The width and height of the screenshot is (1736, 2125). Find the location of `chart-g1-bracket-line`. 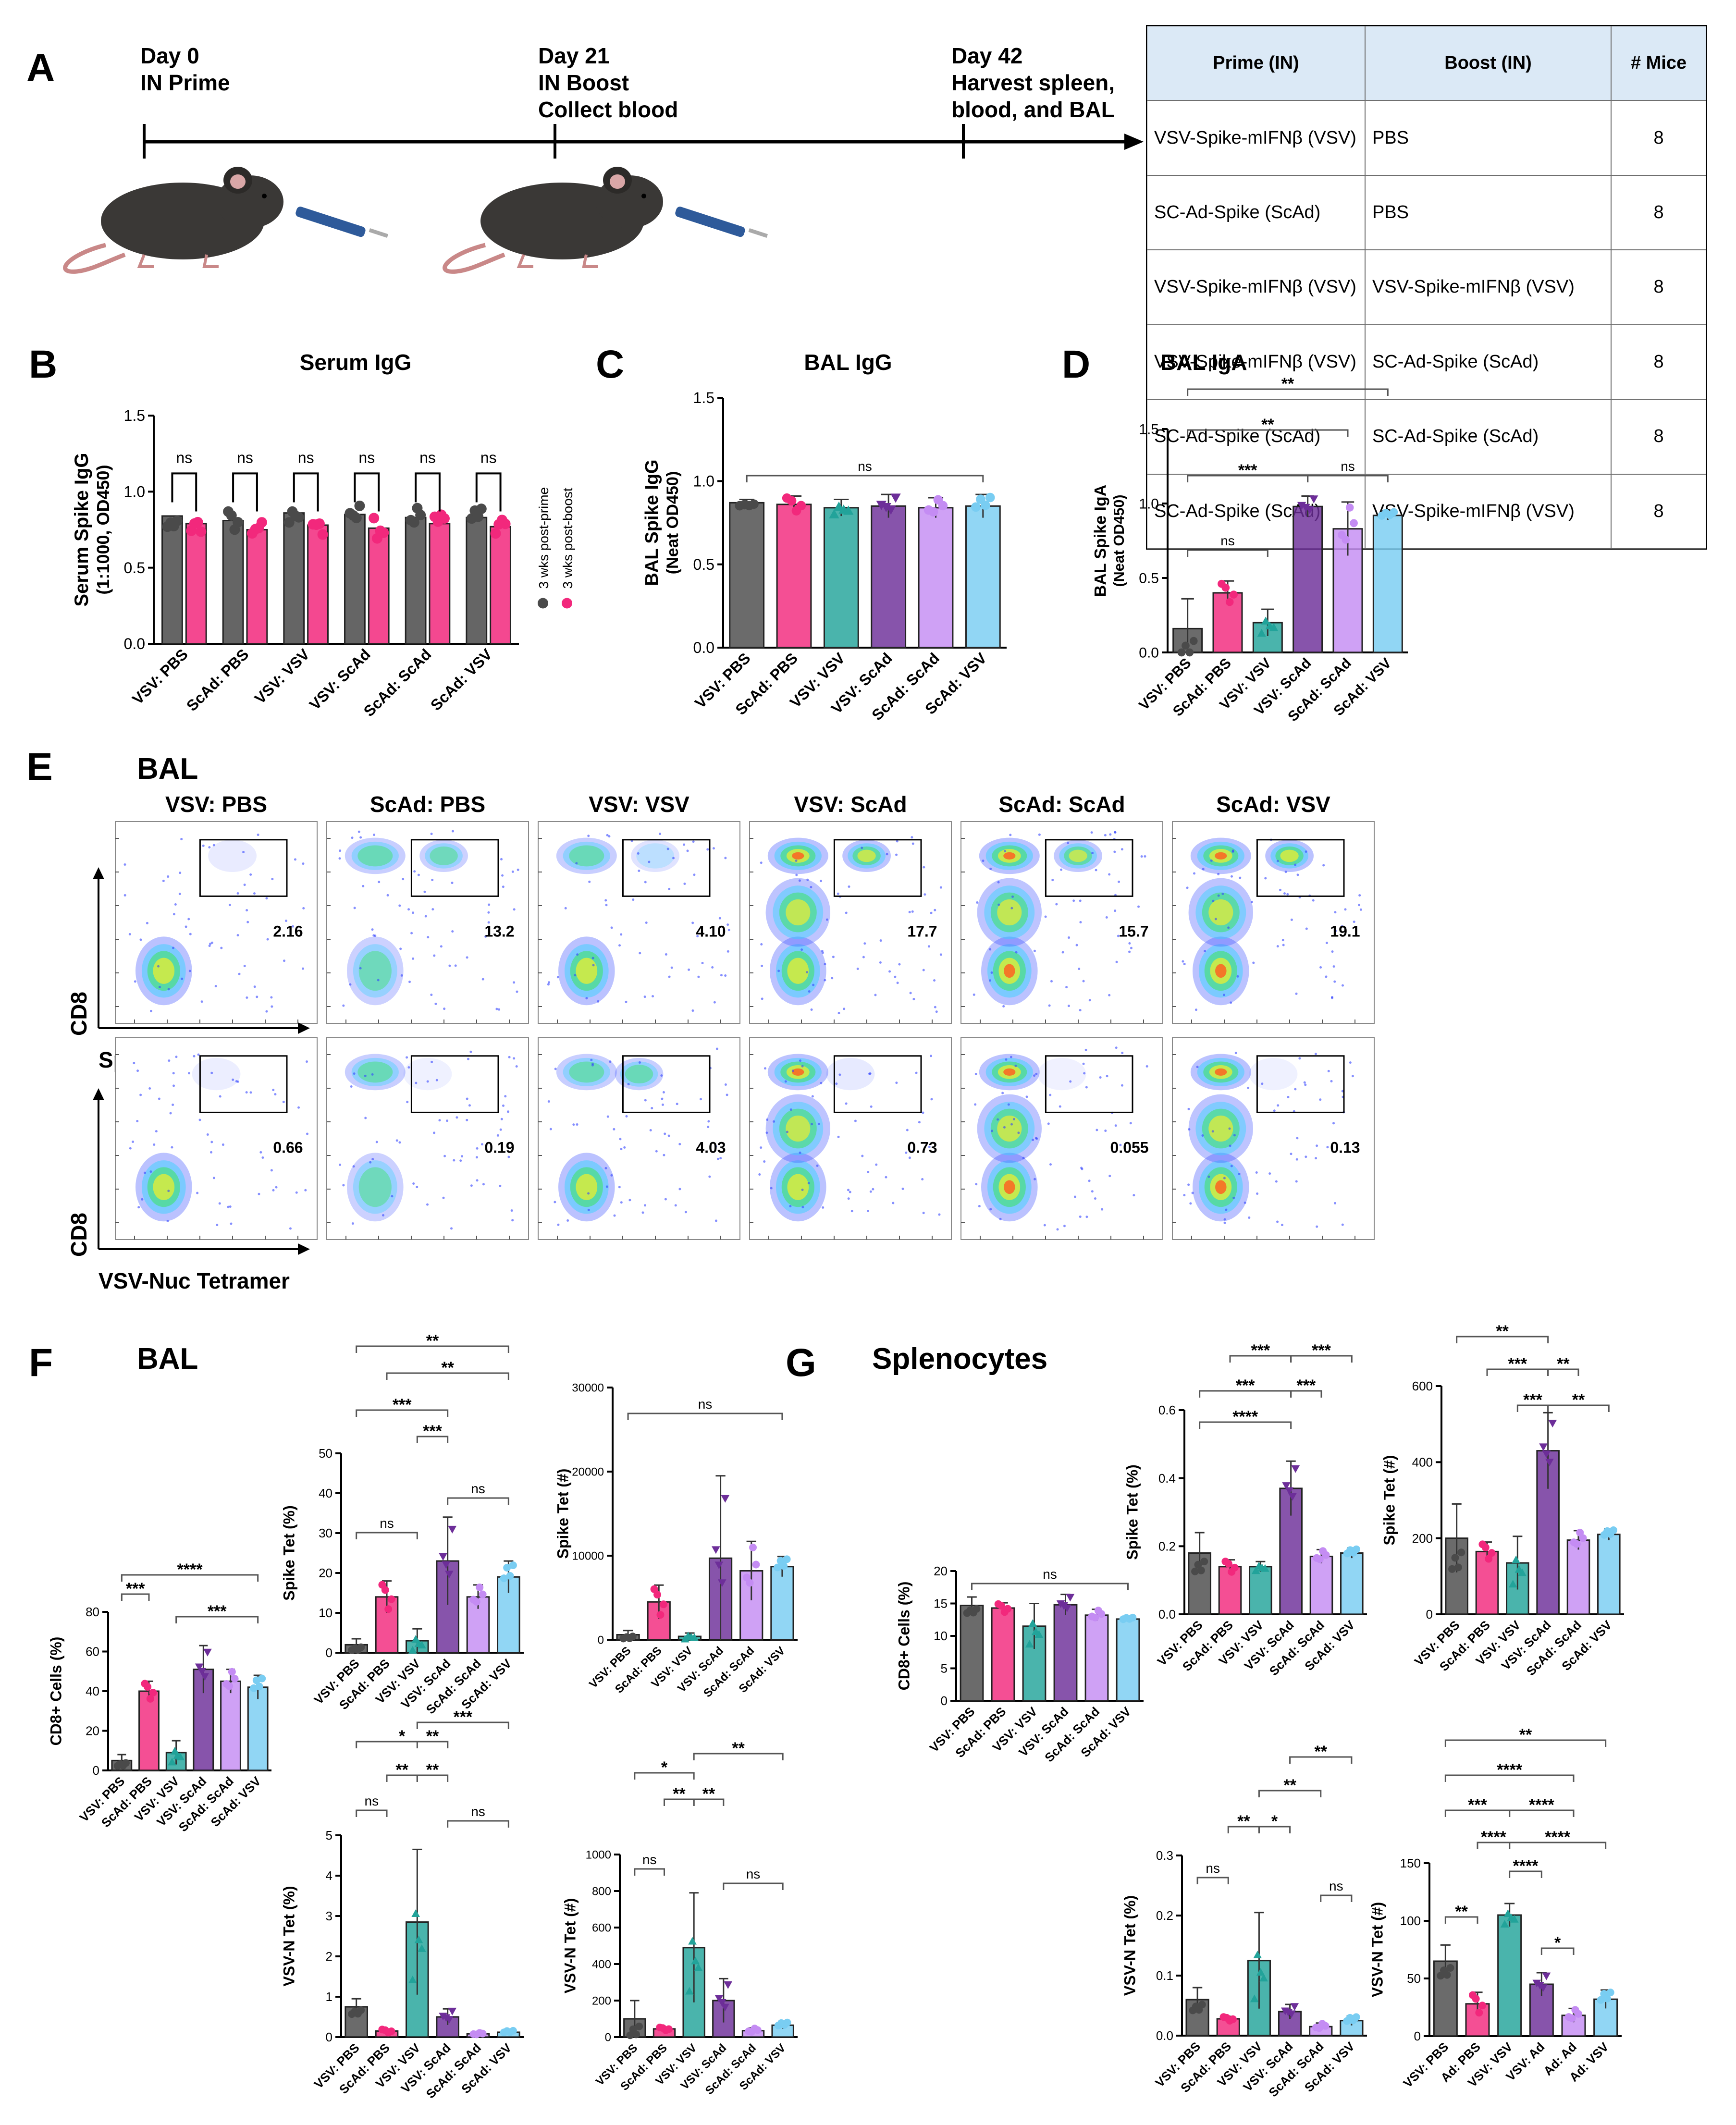

chart-g1-bracket-line is located at coordinates (1050, 1586).